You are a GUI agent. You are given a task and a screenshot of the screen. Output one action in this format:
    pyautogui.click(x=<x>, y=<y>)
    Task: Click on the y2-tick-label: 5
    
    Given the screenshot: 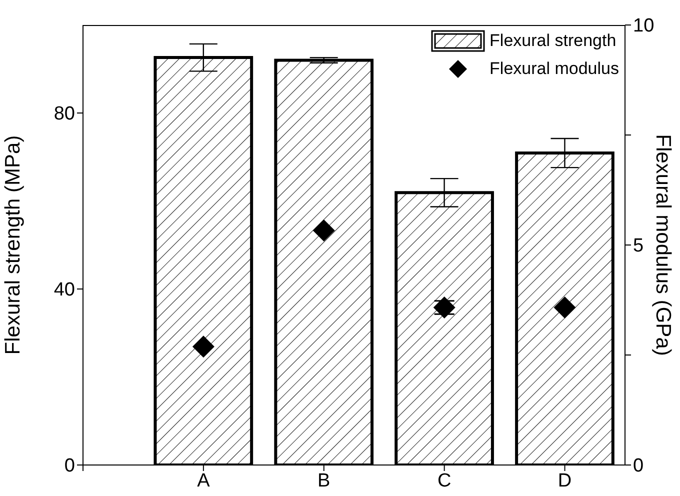 What is the action you would take?
    pyautogui.click(x=638, y=246)
    